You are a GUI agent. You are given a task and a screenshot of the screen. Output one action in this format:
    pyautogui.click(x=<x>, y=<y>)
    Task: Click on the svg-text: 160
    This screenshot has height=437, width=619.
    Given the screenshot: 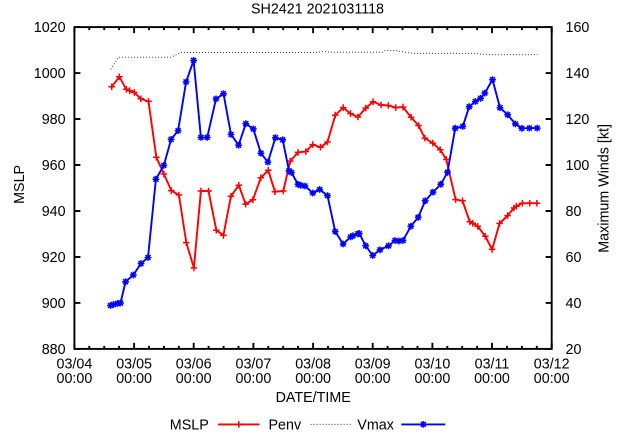 What is the action you would take?
    pyautogui.click(x=578, y=28)
    